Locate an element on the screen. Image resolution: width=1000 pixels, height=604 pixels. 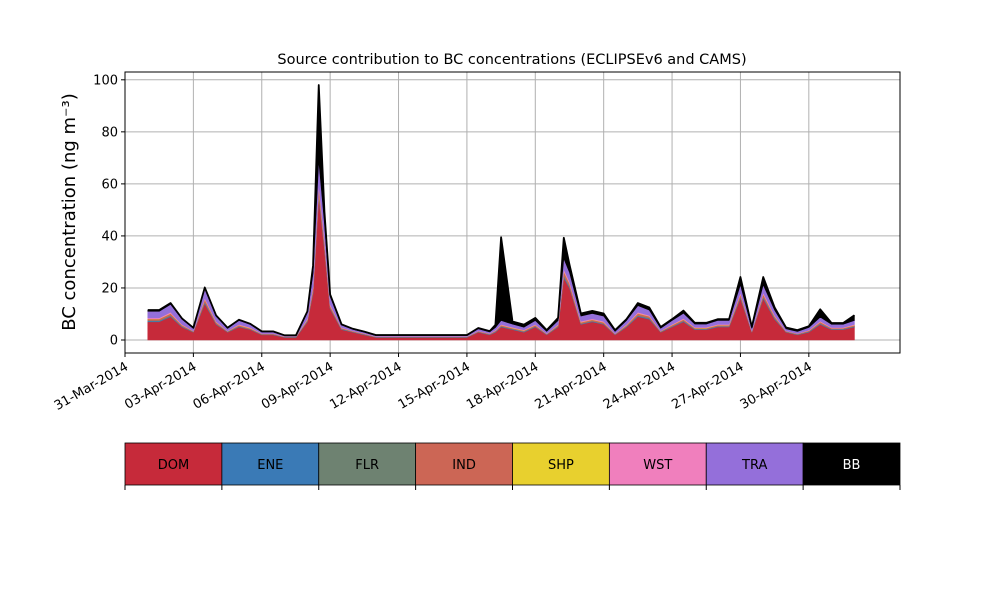
legend-label-wst: WST is located at coordinates (657, 465).